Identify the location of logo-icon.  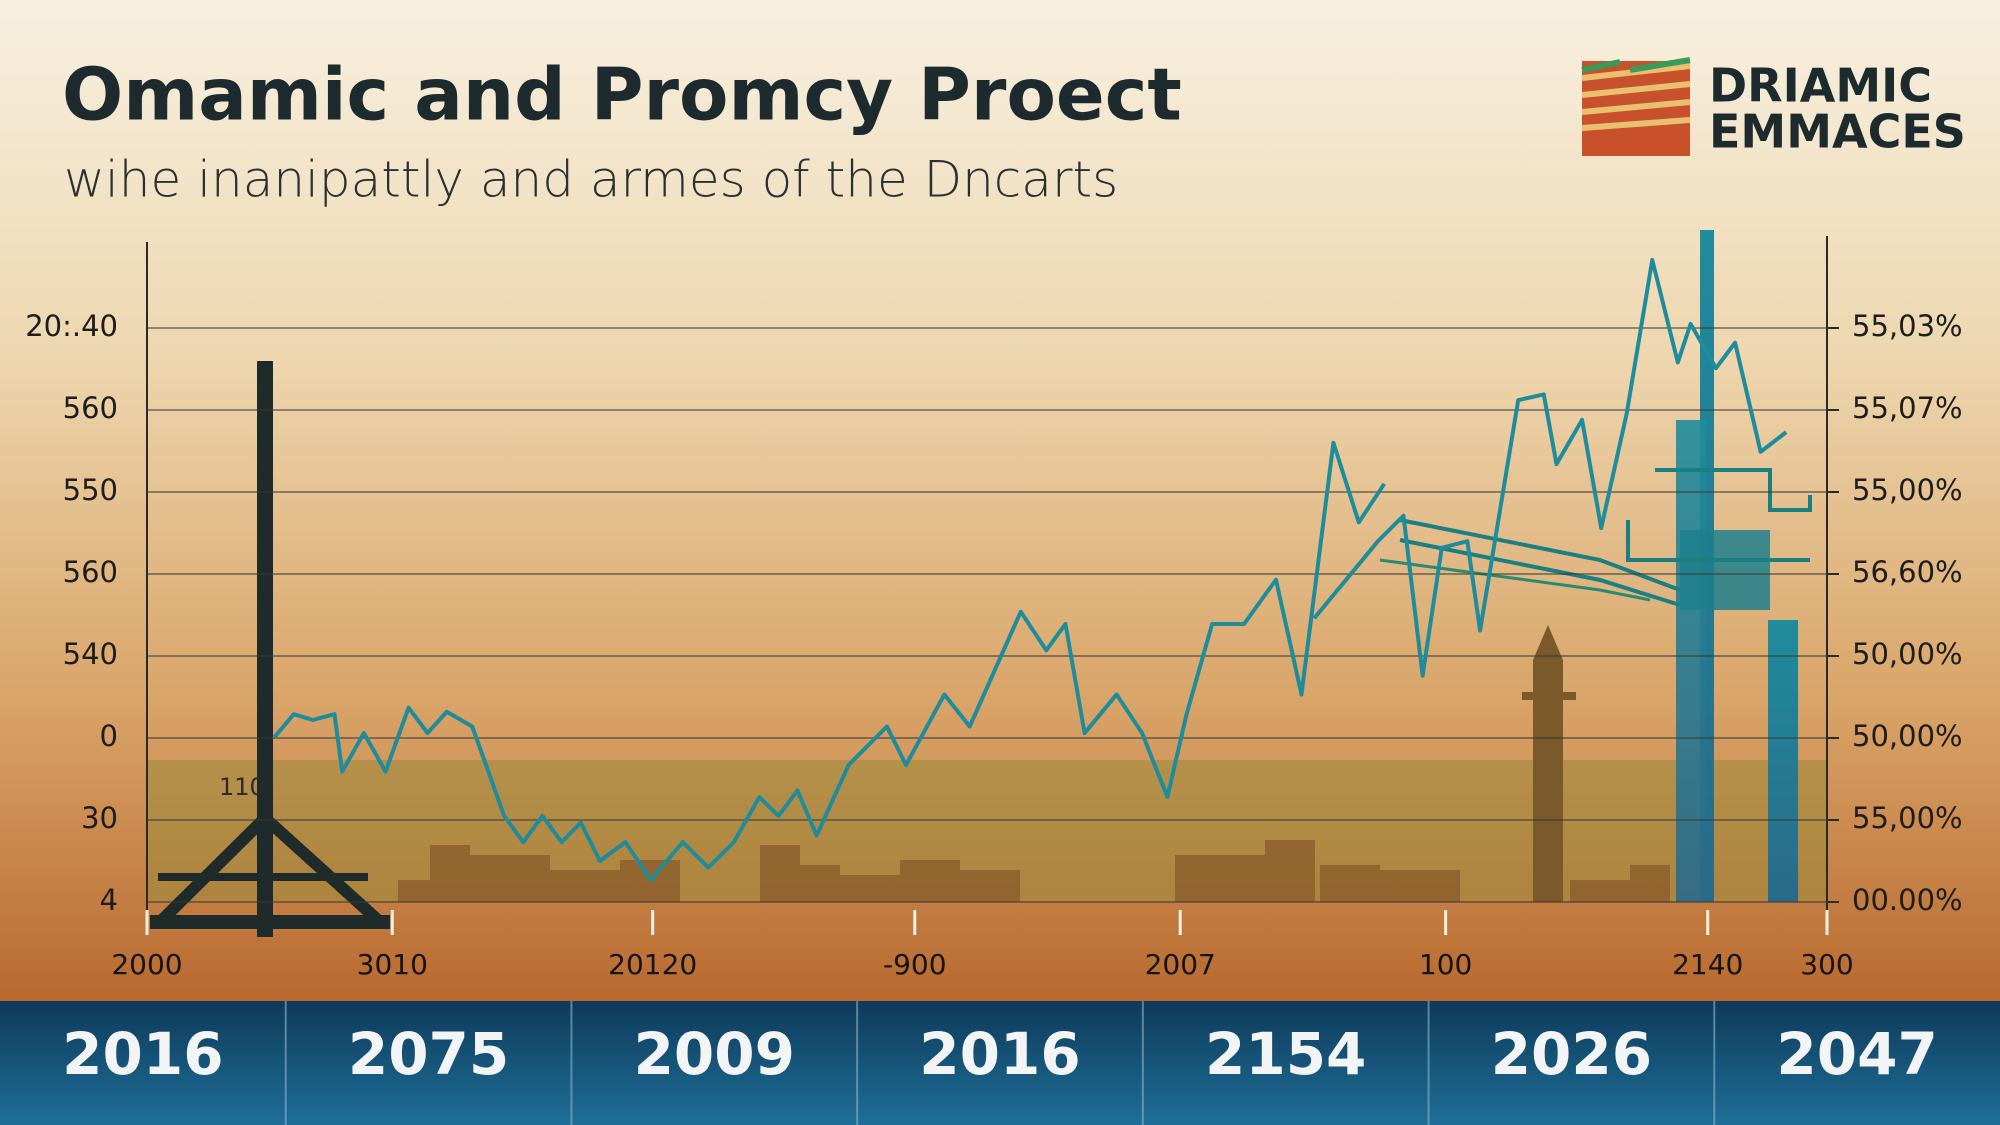
(1636, 106).